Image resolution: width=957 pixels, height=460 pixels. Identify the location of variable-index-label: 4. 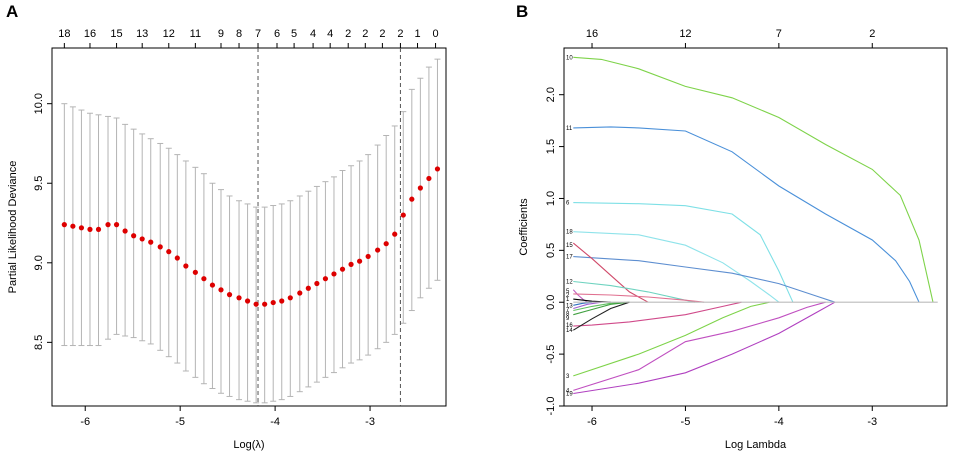
(568, 391).